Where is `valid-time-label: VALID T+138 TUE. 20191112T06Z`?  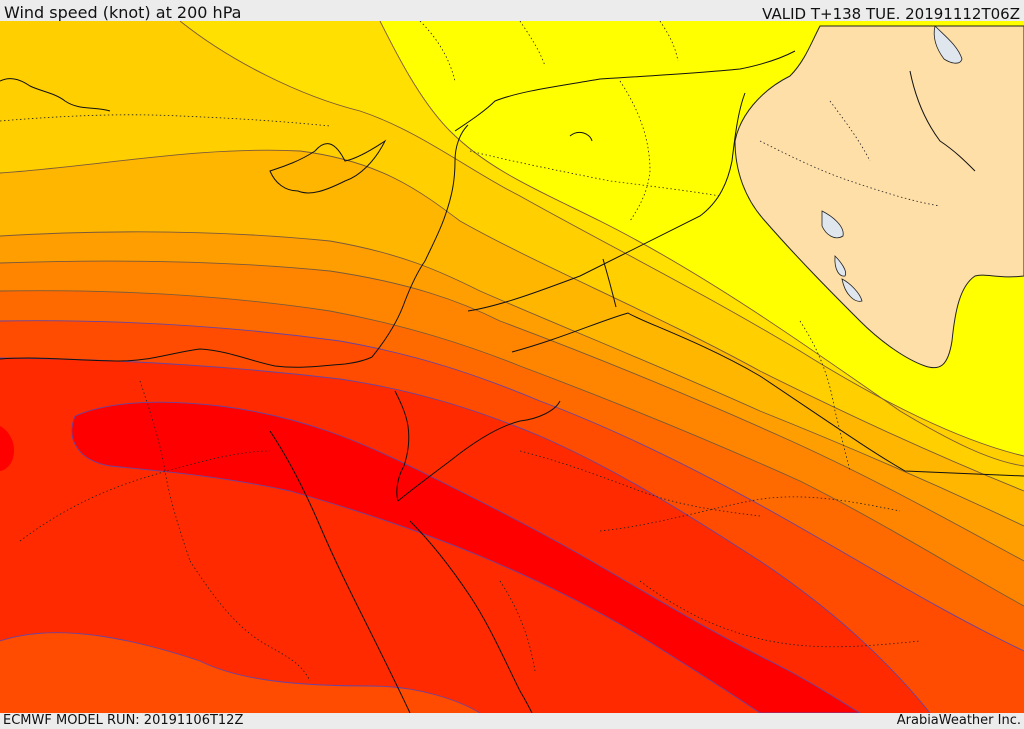 valid-time-label: VALID T+138 TUE. 20191112T06Z is located at coordinates (891, 14).